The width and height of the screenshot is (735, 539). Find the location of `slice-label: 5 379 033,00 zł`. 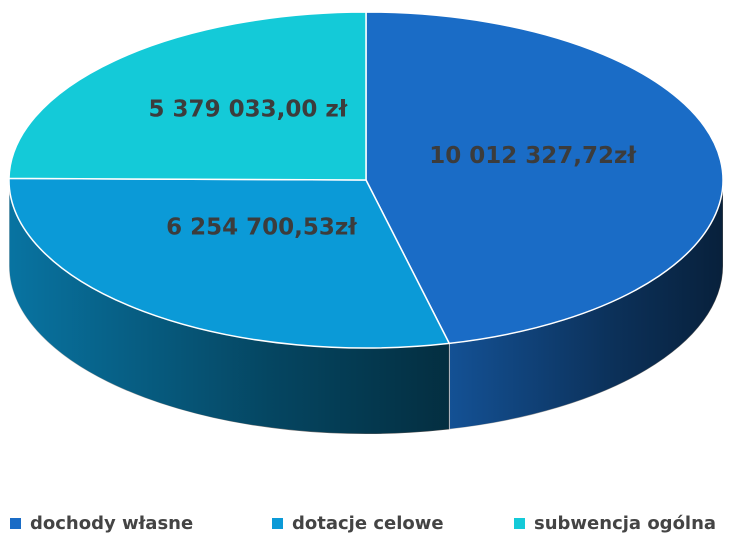

slice-label: 5 379 033,00 zł is located at coordinates (248, 109).